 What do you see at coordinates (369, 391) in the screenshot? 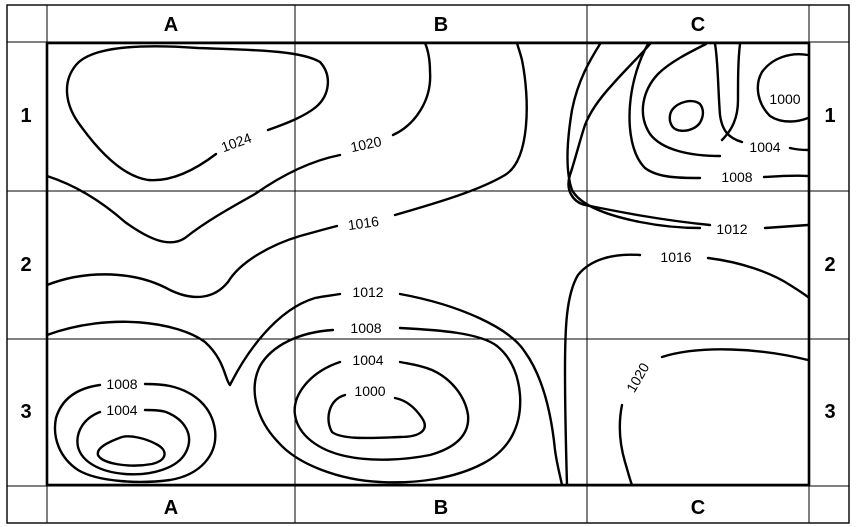
I see `isobar-label-1000-b3: 1000` at bounding box center [369, 391].